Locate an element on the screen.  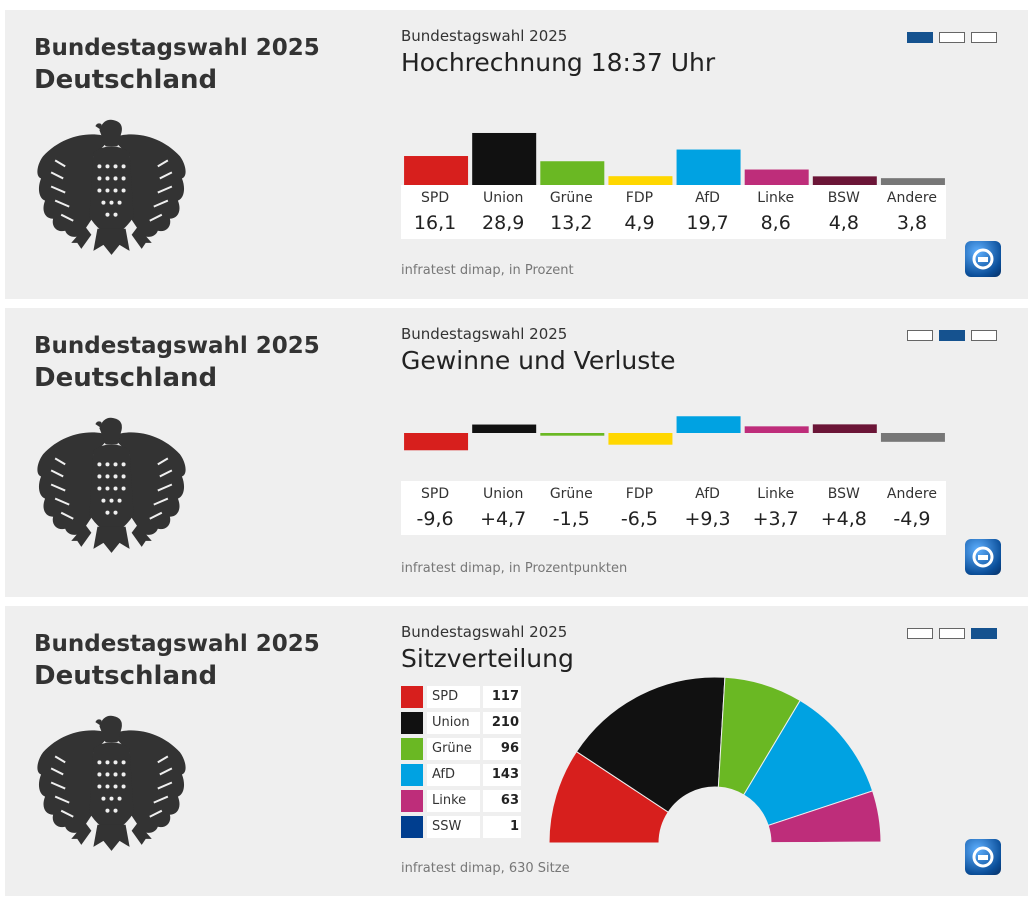
legend-seats: 1 is located at coordinates (502, 827).